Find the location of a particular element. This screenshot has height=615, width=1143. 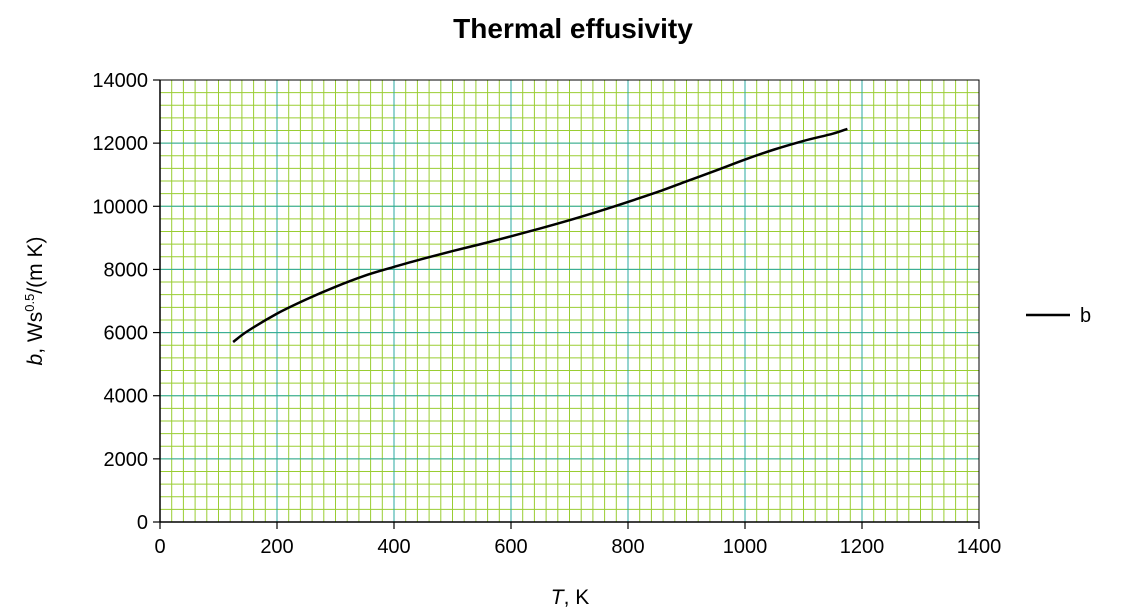

y-axis-var: b is located at coordinates (35, 359).